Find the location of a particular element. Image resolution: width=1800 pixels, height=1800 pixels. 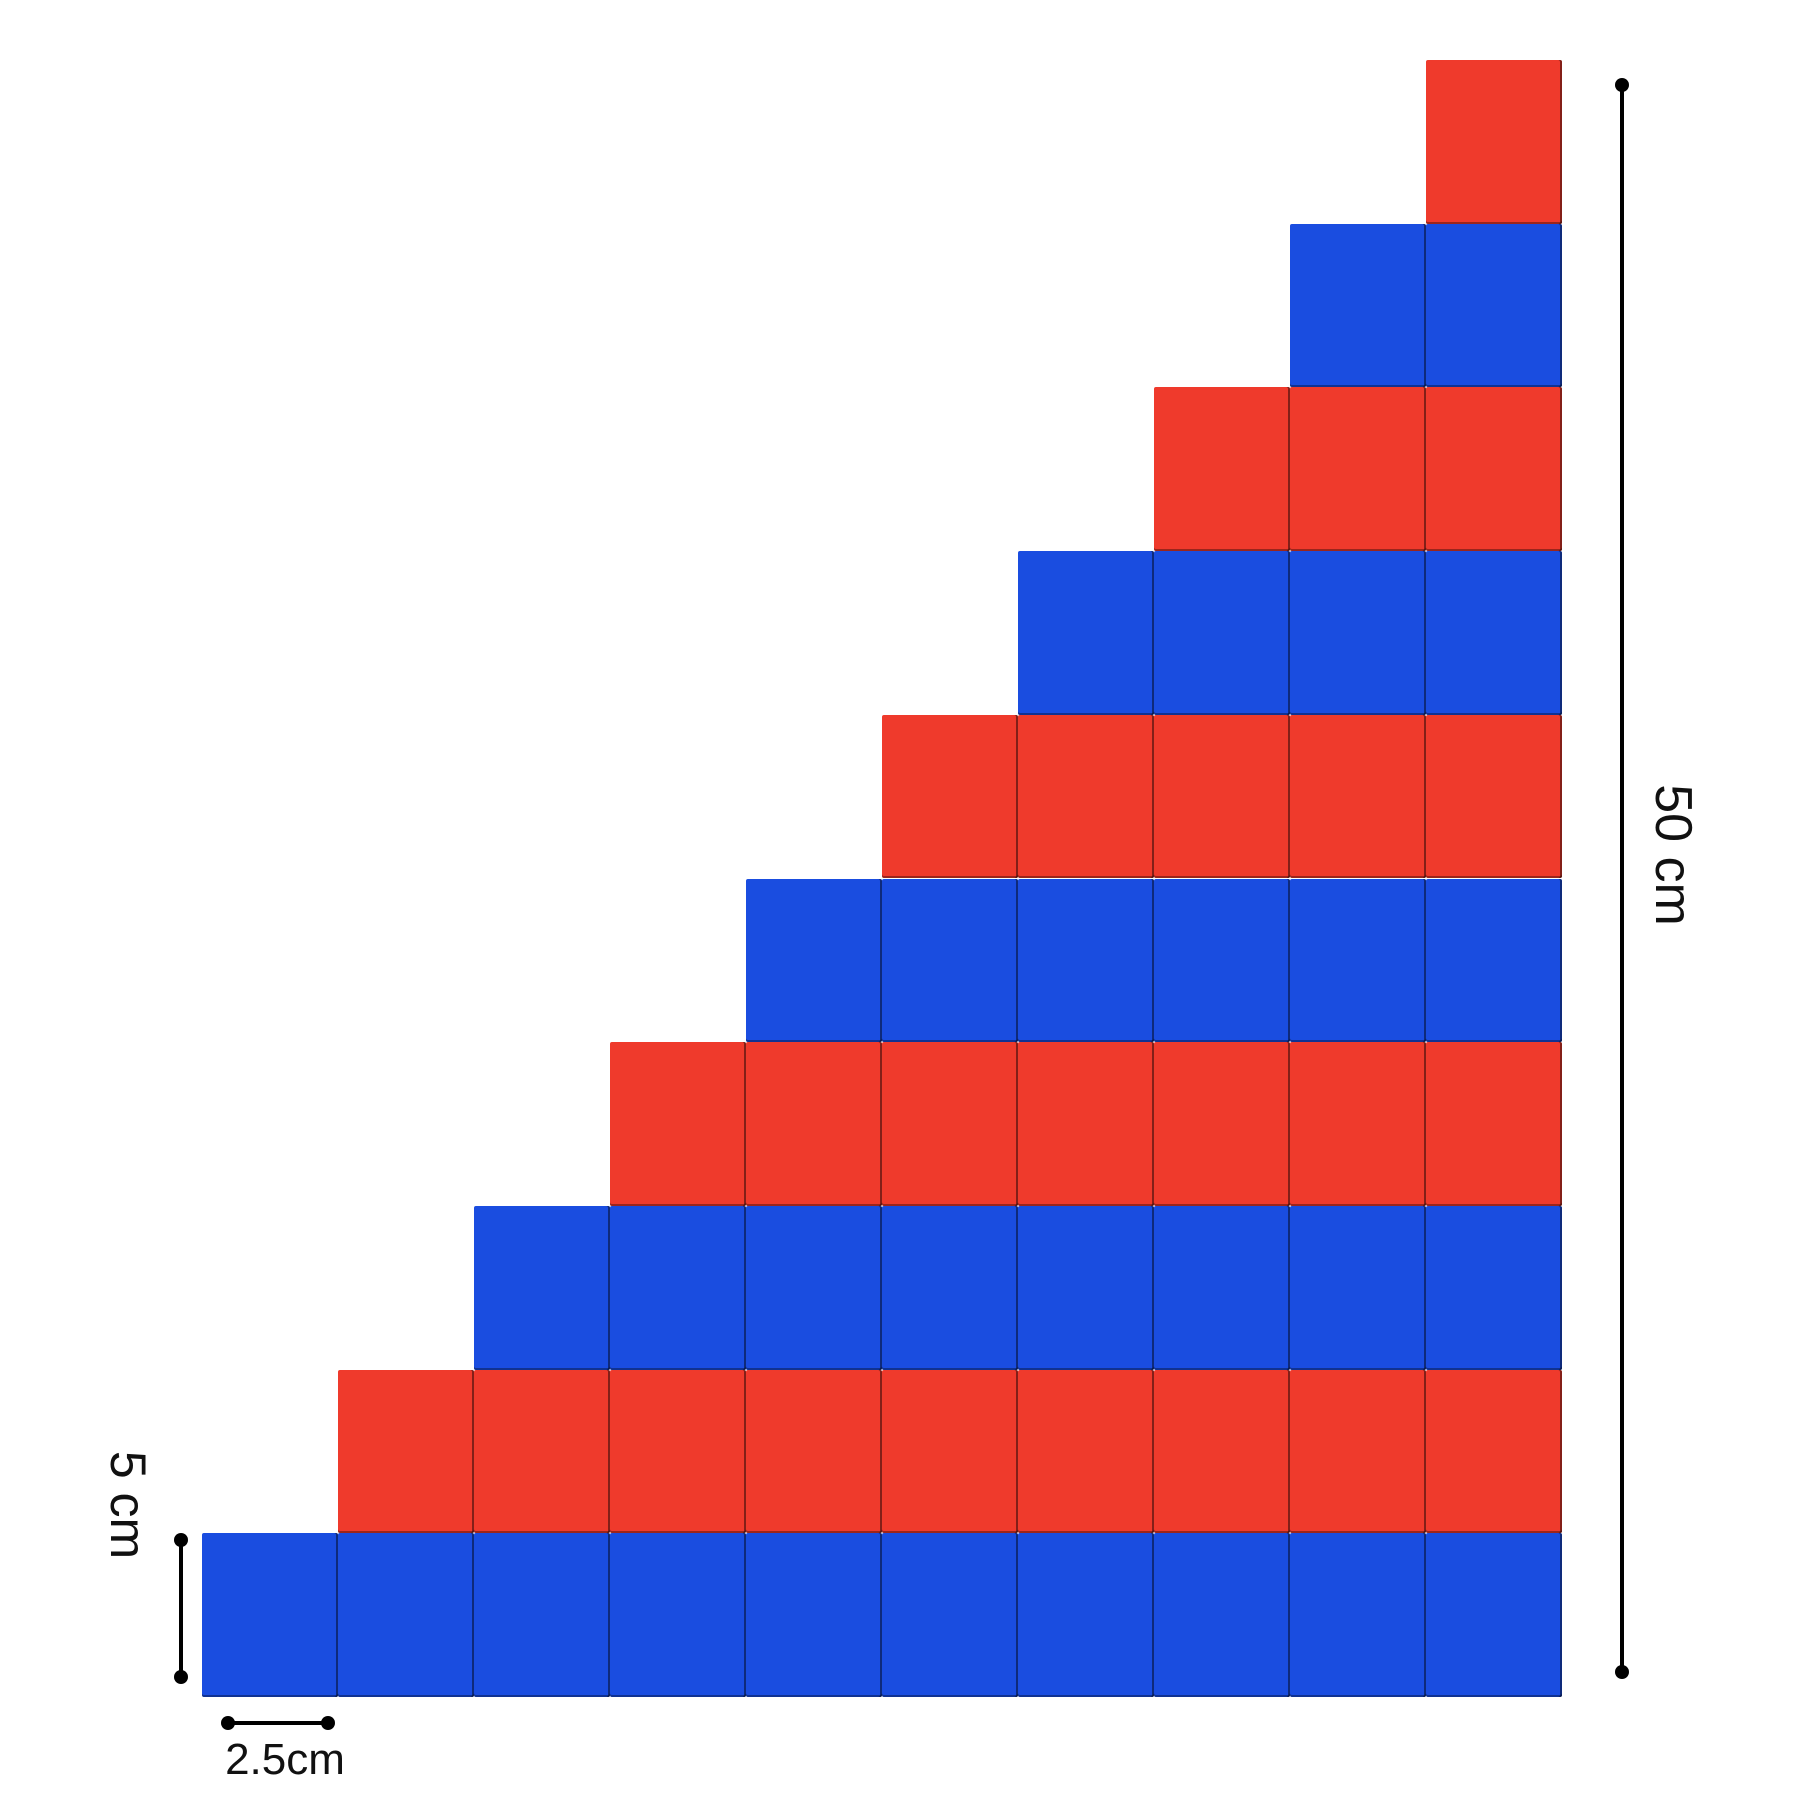

block-width-label: 2.5cm is located at coordinates (285, 1759).